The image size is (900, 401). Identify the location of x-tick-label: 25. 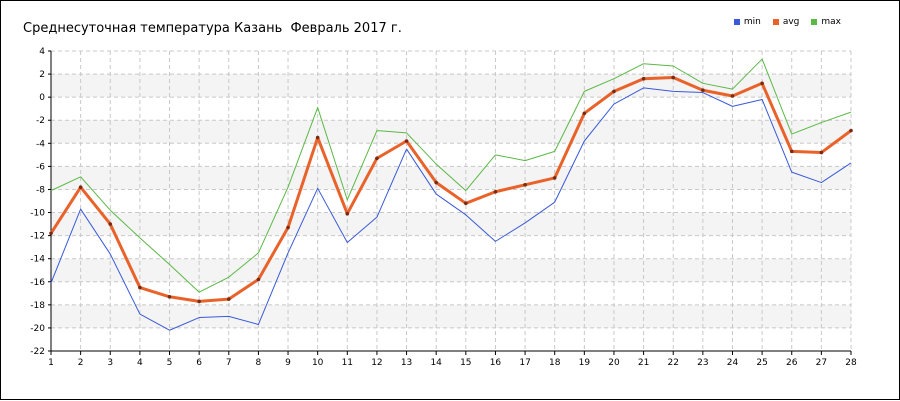
(761, 363).